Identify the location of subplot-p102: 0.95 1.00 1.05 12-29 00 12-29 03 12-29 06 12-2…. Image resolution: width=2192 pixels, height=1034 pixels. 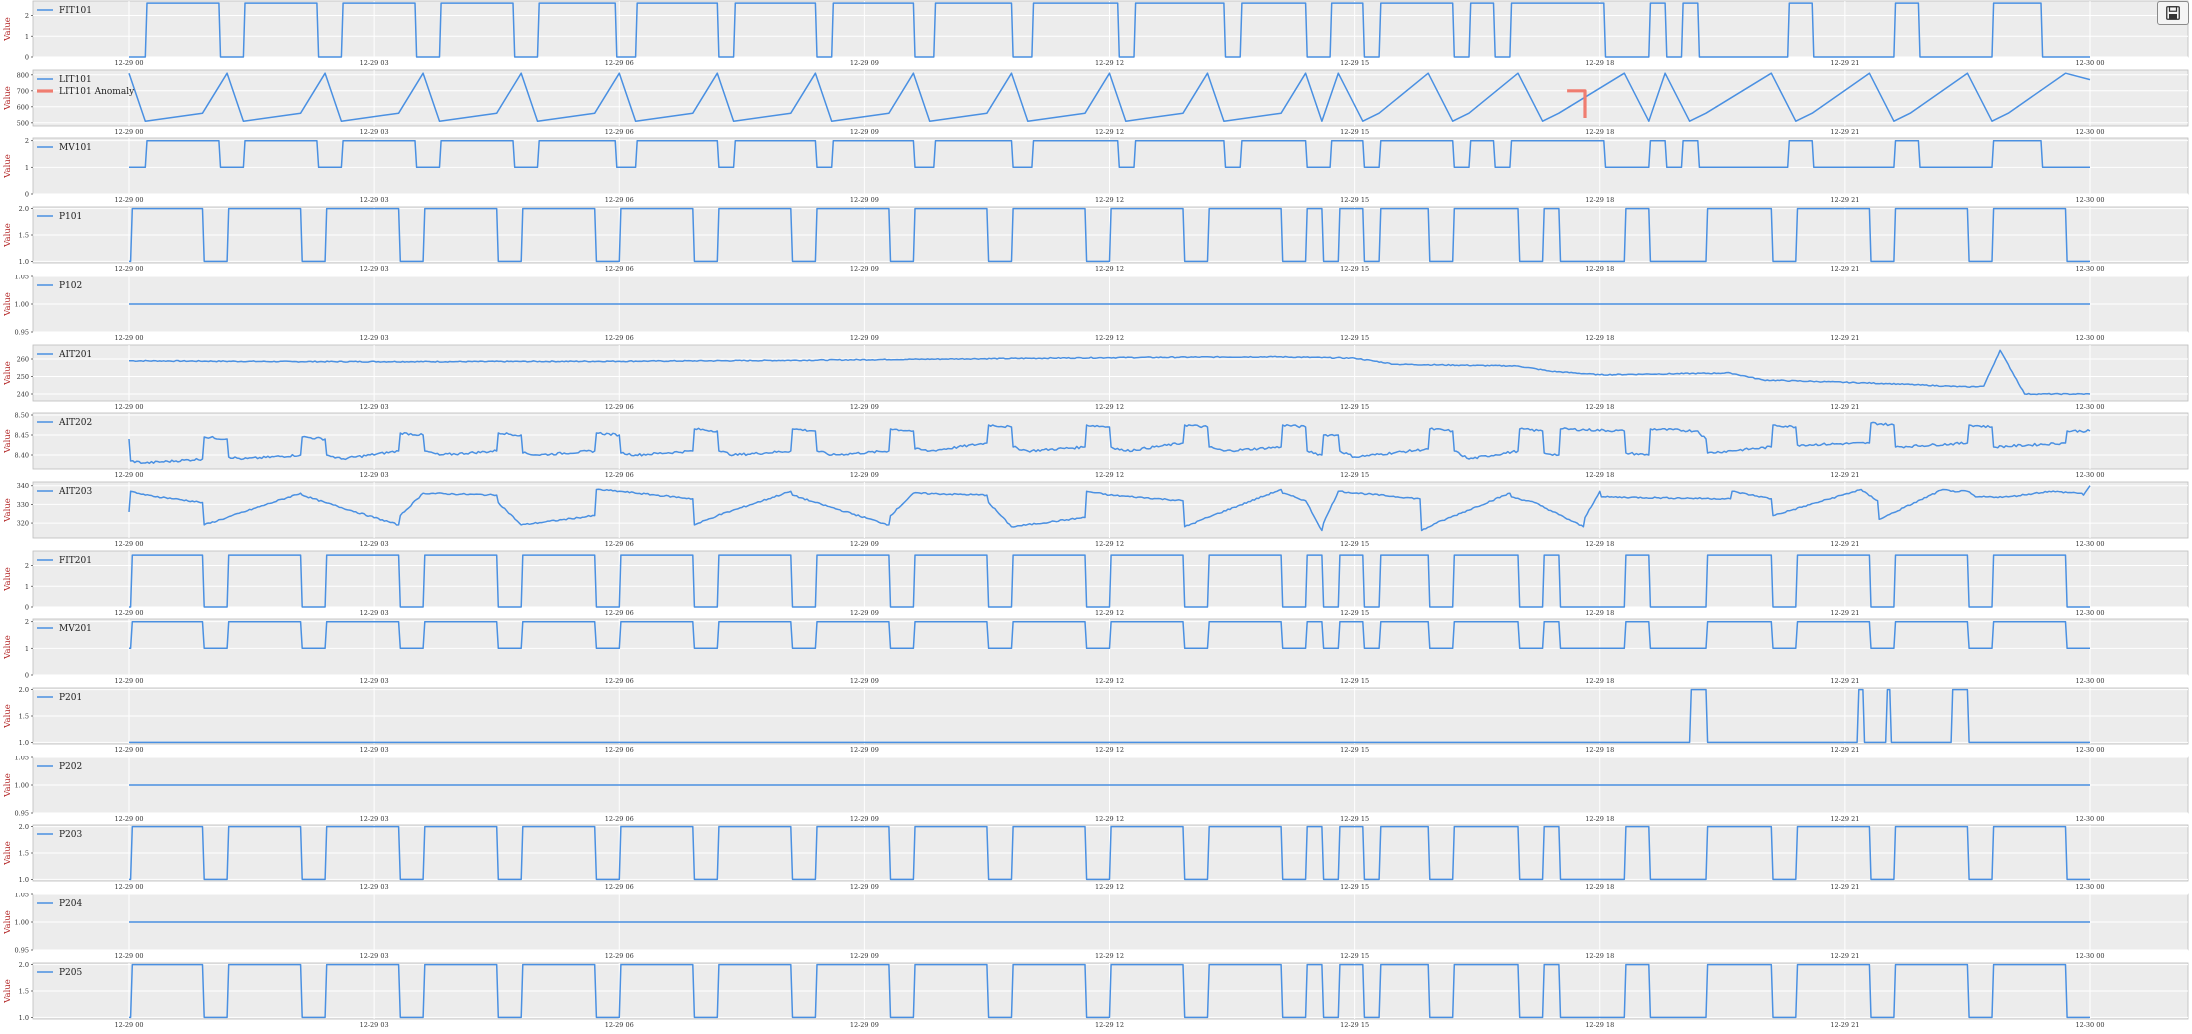
(1096, 308).